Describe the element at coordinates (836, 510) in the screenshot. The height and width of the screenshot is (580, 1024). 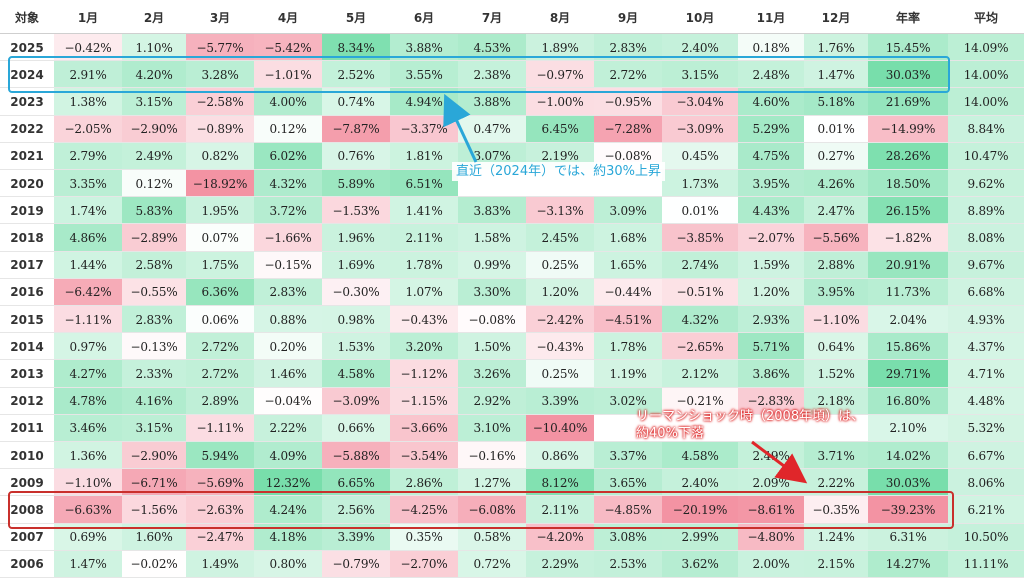
I see `month-cell: −0.35%` at that location.